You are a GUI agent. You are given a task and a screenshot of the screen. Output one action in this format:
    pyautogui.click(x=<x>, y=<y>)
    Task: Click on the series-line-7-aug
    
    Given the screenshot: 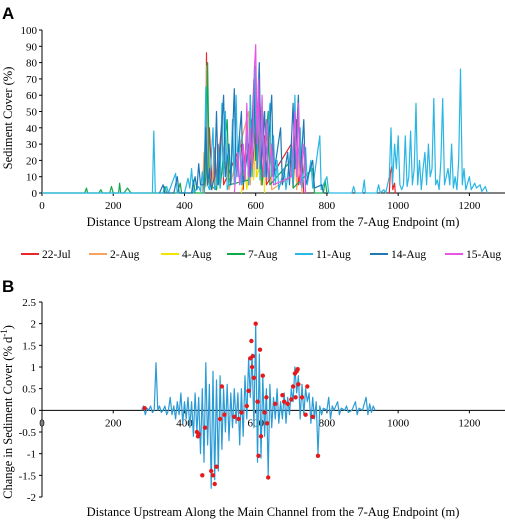 What is the action you would take?
    pyautogui.click(x=185, y=128)
    